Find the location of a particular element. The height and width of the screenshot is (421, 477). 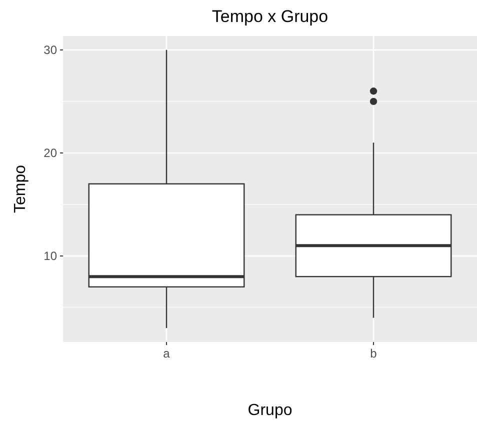

x-tick-label: a is located at coordinates (166, 353).